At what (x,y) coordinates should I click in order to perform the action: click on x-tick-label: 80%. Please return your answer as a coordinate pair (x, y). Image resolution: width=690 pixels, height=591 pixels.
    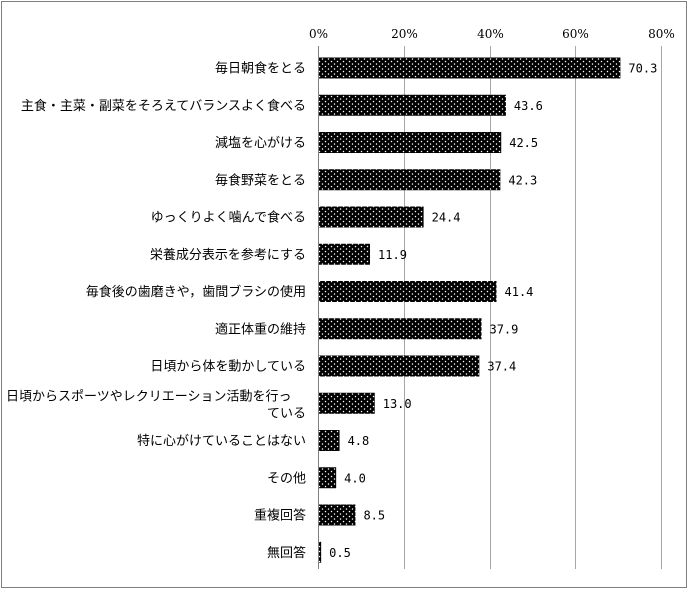
    Looking at the image, I should click on (661, 34).